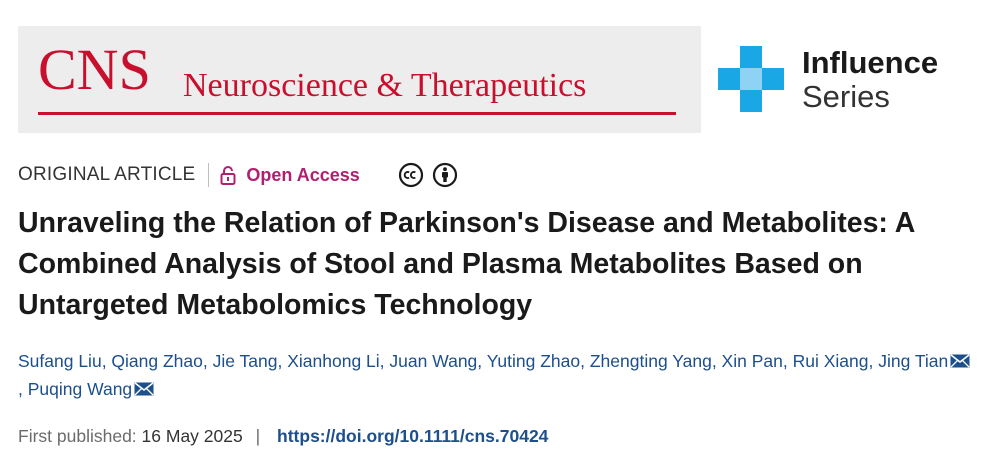 The height and width of the screenshot is (455, 985). What do you see at coordinates (238, 175) in the screenshot?
I see `article-meta-row: ORIGINAL ARTICLE Open Access` at bounding box center [238, 175].